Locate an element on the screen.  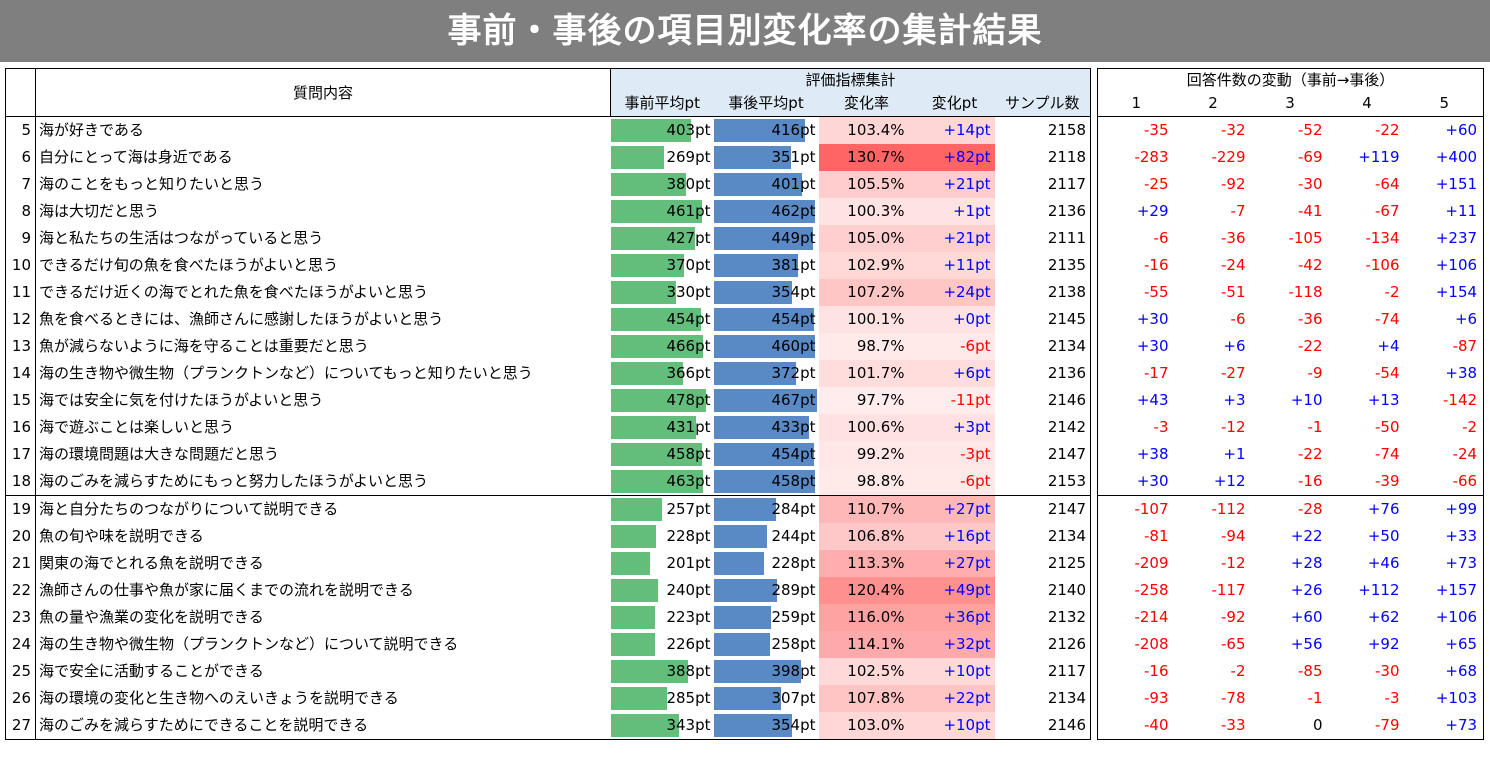
post-avg-cell: 354pt is located at coordinates (766, 726).